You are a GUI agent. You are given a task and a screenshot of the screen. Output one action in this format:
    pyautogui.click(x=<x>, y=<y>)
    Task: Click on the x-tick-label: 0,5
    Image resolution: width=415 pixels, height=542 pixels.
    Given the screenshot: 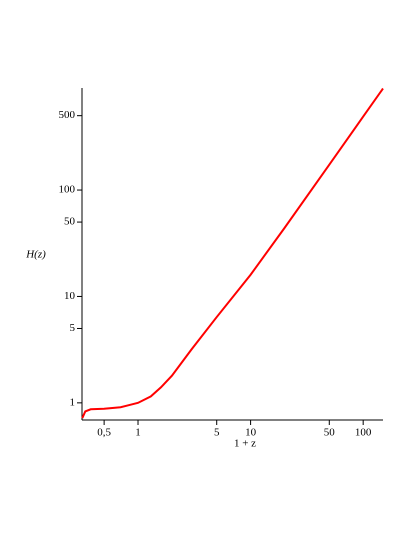 What is the action you would take?
    pyautogui.click(x=104, y=433)
    